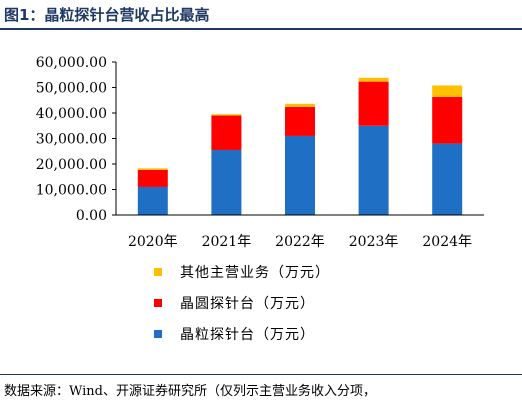 The width and height of the screenshot is (522, 407). What do you see at coordinates (261, 29) in the screenshot?
I see `title-divider` at bounding box center [261, 29].